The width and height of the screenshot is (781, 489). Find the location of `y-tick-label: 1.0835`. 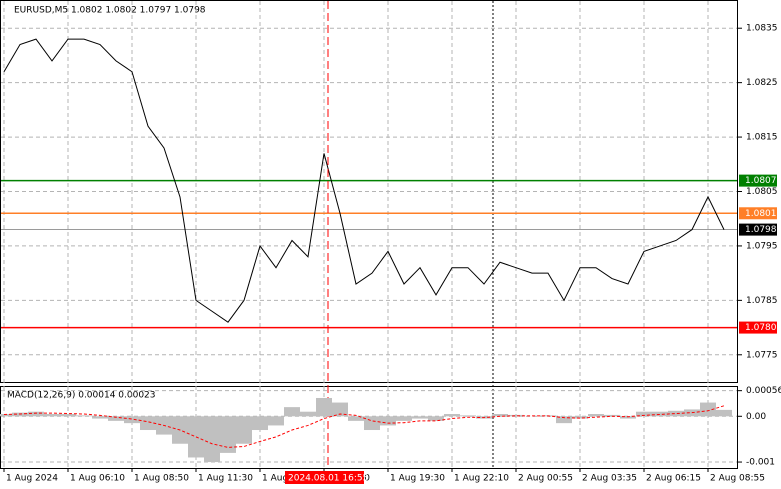

y-tick-label: 1.0835 is located at coordinates (762, 29).